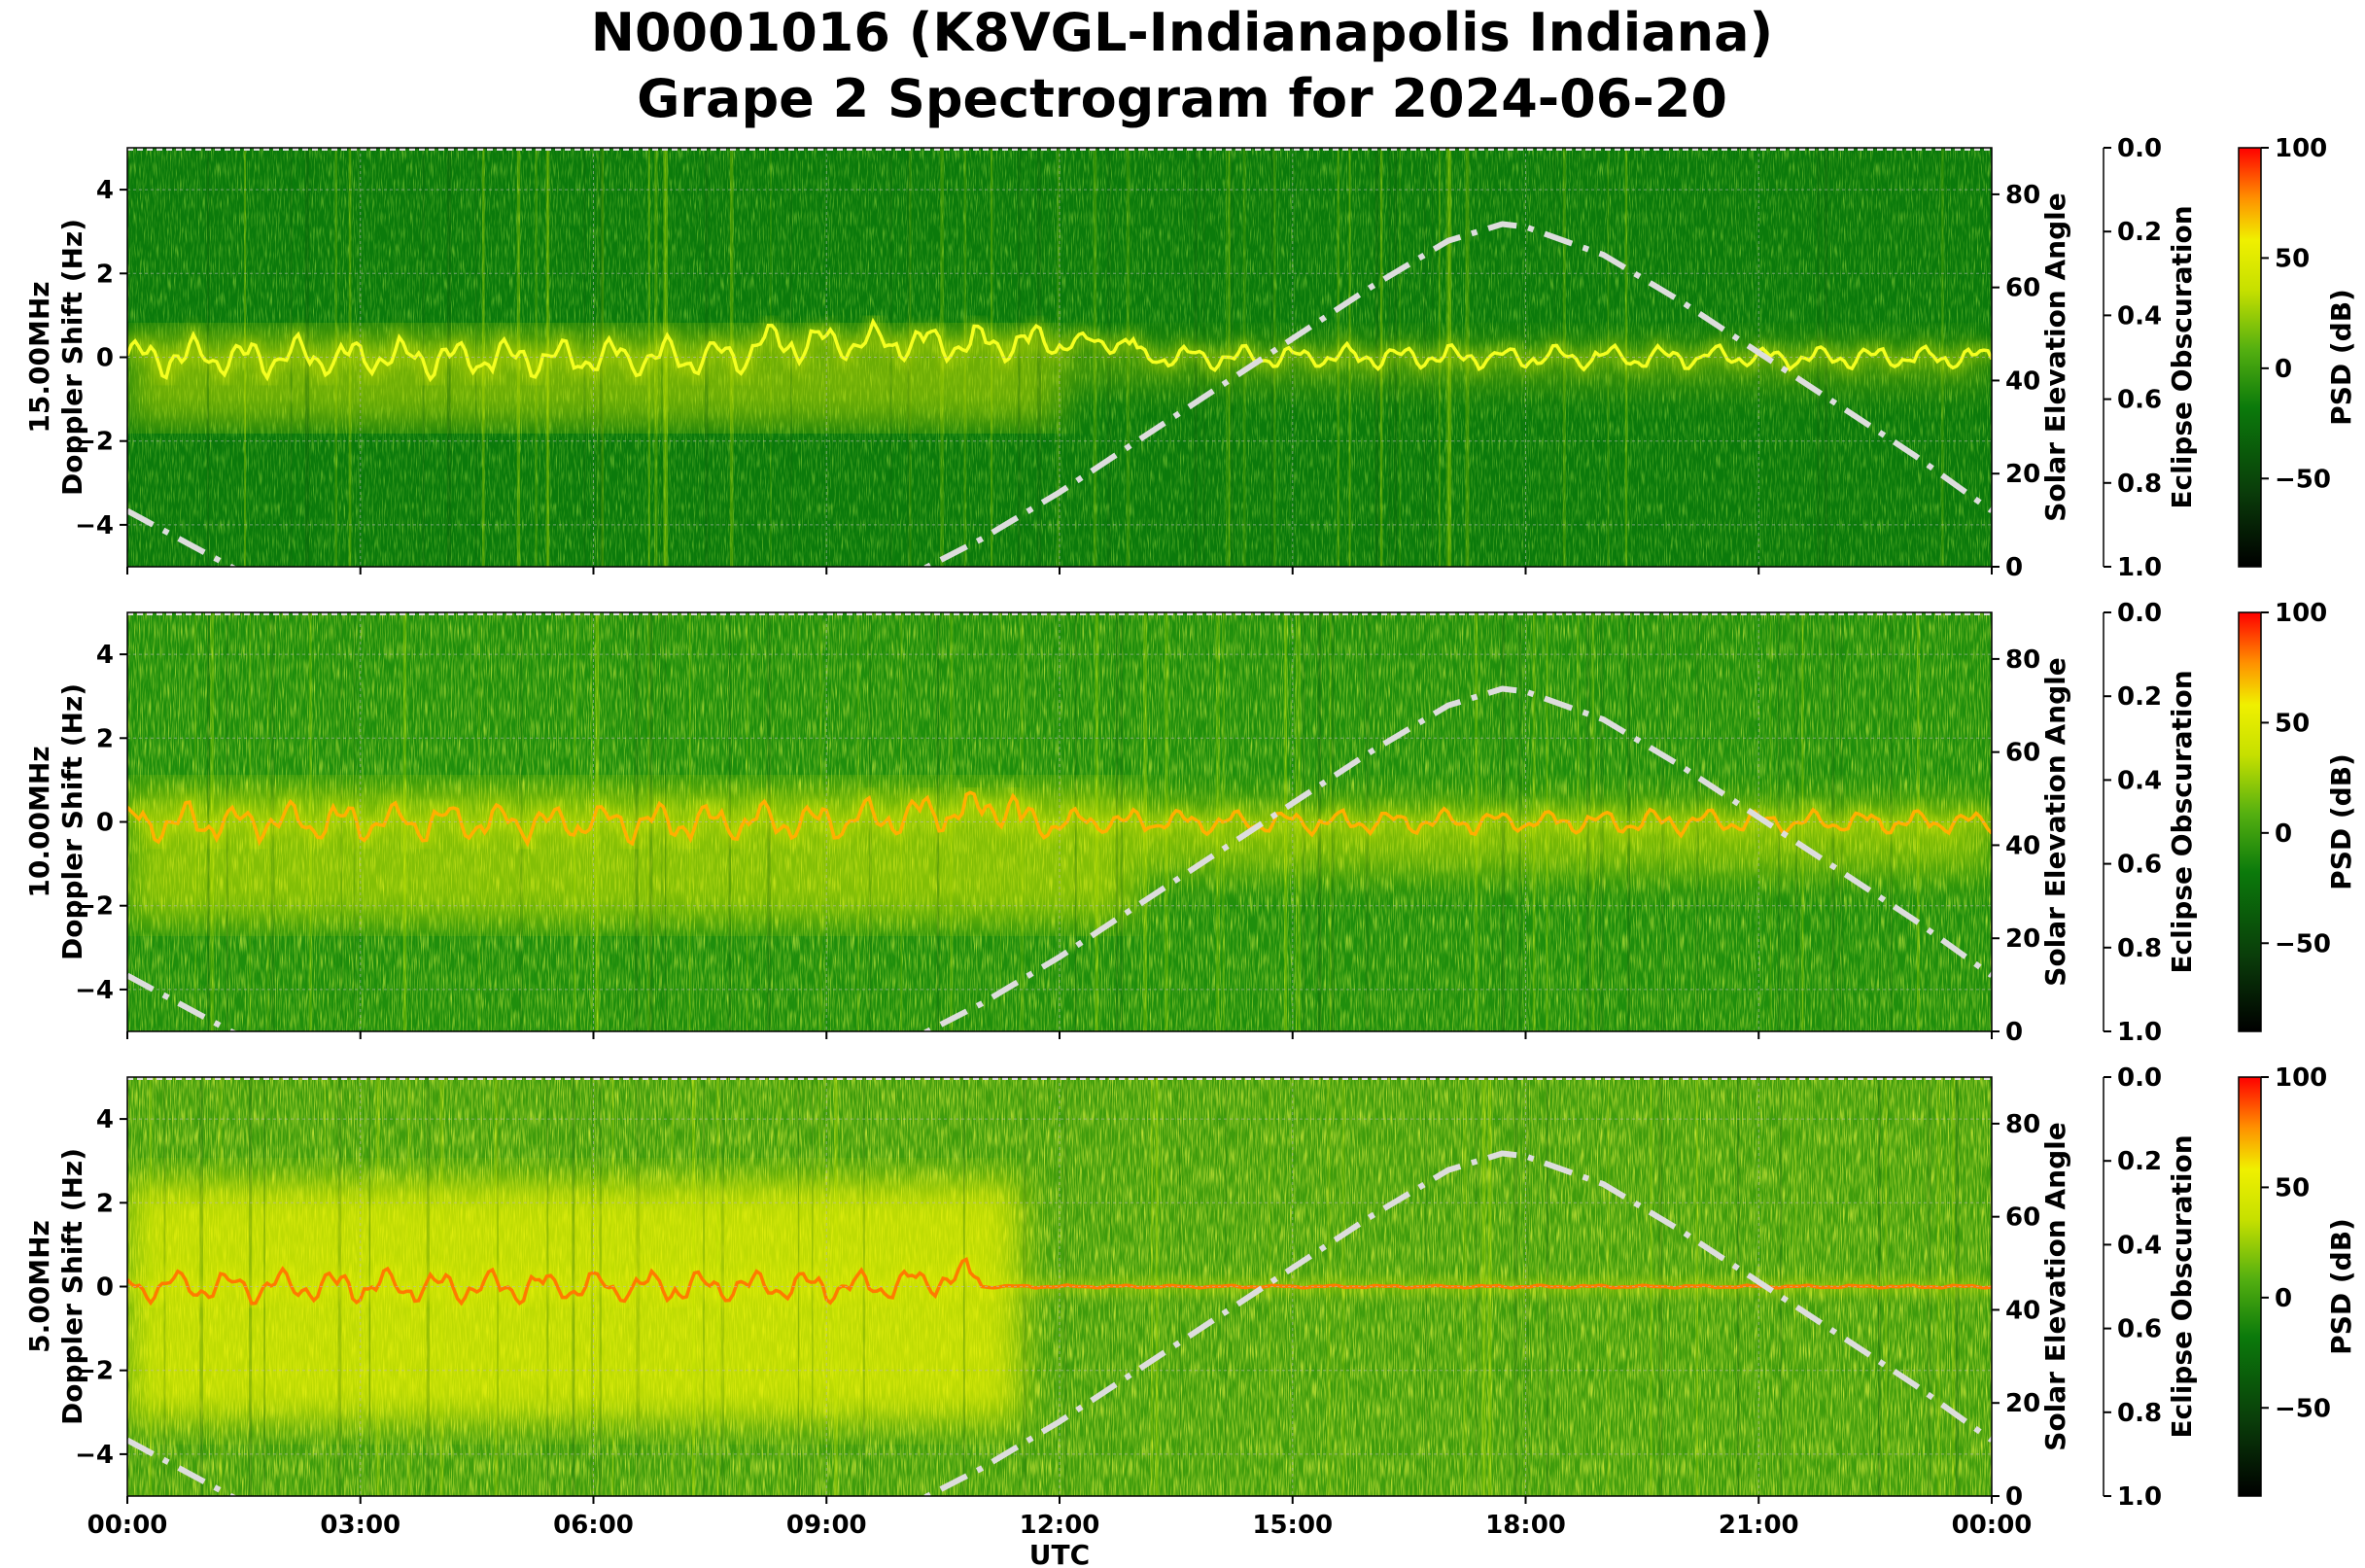 The image size is (2365, 1568). Describe the element at coordinates (1182, 98) in the screenshot. I see `title-line2: Grape 2 Spectrogram for 2024-06-20` at that location.